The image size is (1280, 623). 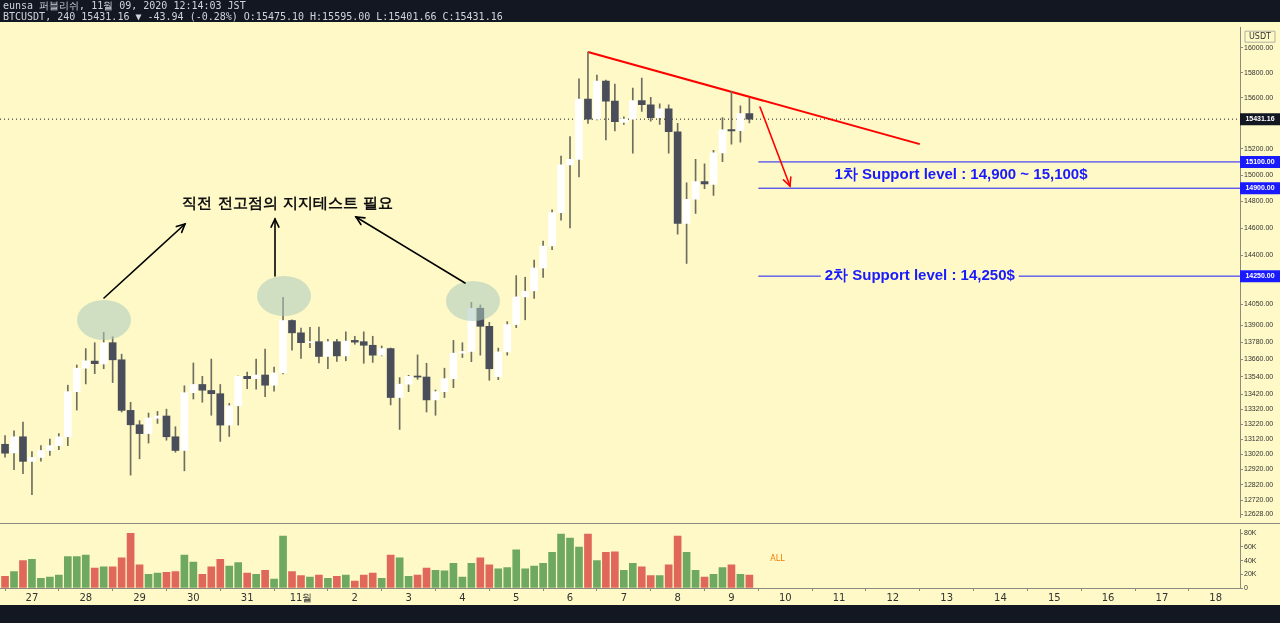 What do you see at coordinates (125, 5) in the screenshot?
I see `chart-title: eunsa 퍼블리쉬, 11월 09, 2020 12:14:03 JST` at bounding box center [125, 5].